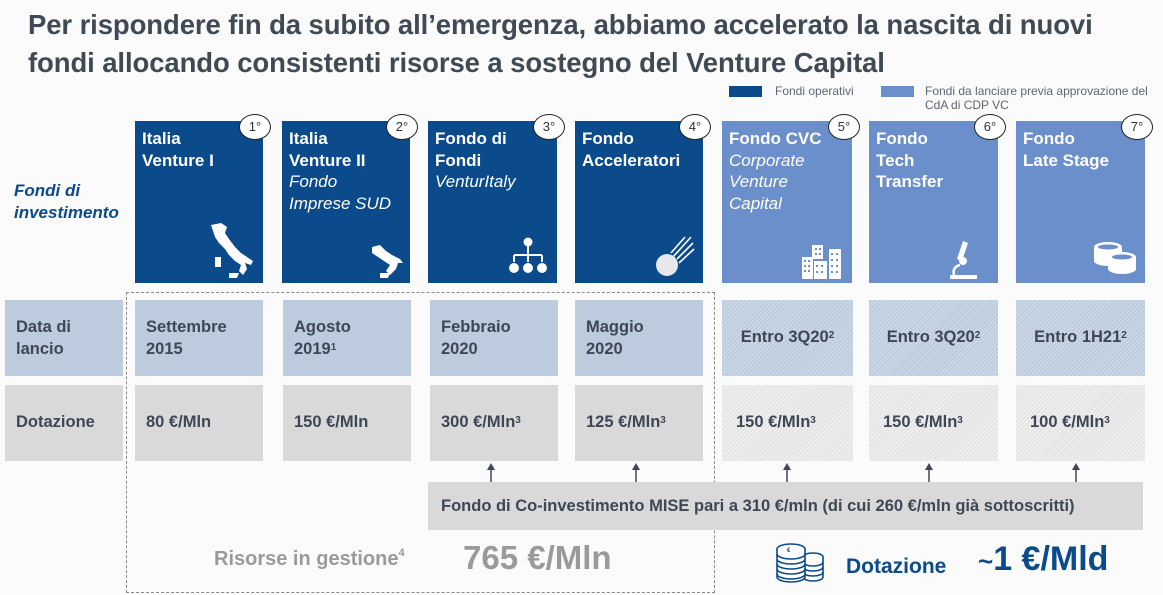 This screenshot has width=1163, height=595. What do you see at coordinates (1084, 198) in the screenshot?
I see `fund-card-7: Fondo Late Stage 7°` at bounding box center [1084, 198].